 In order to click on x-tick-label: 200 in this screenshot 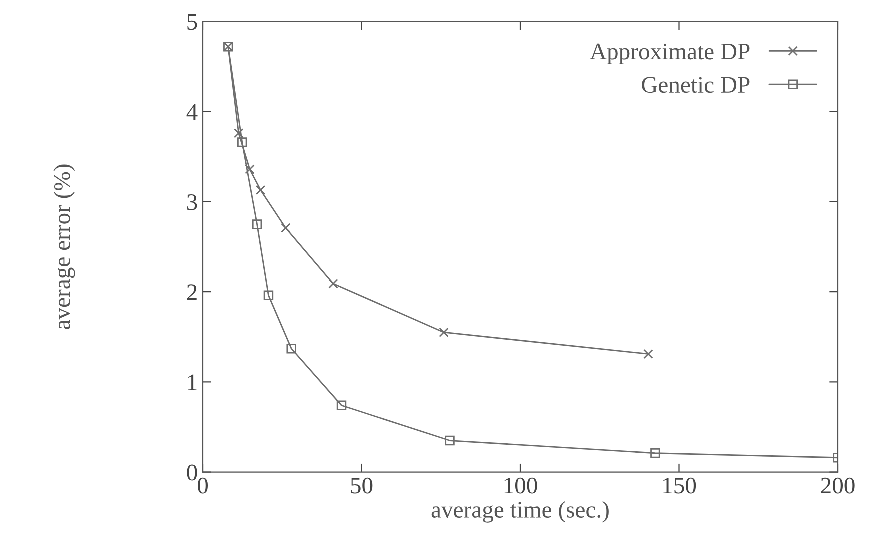, I will do `click(838, 486)`.